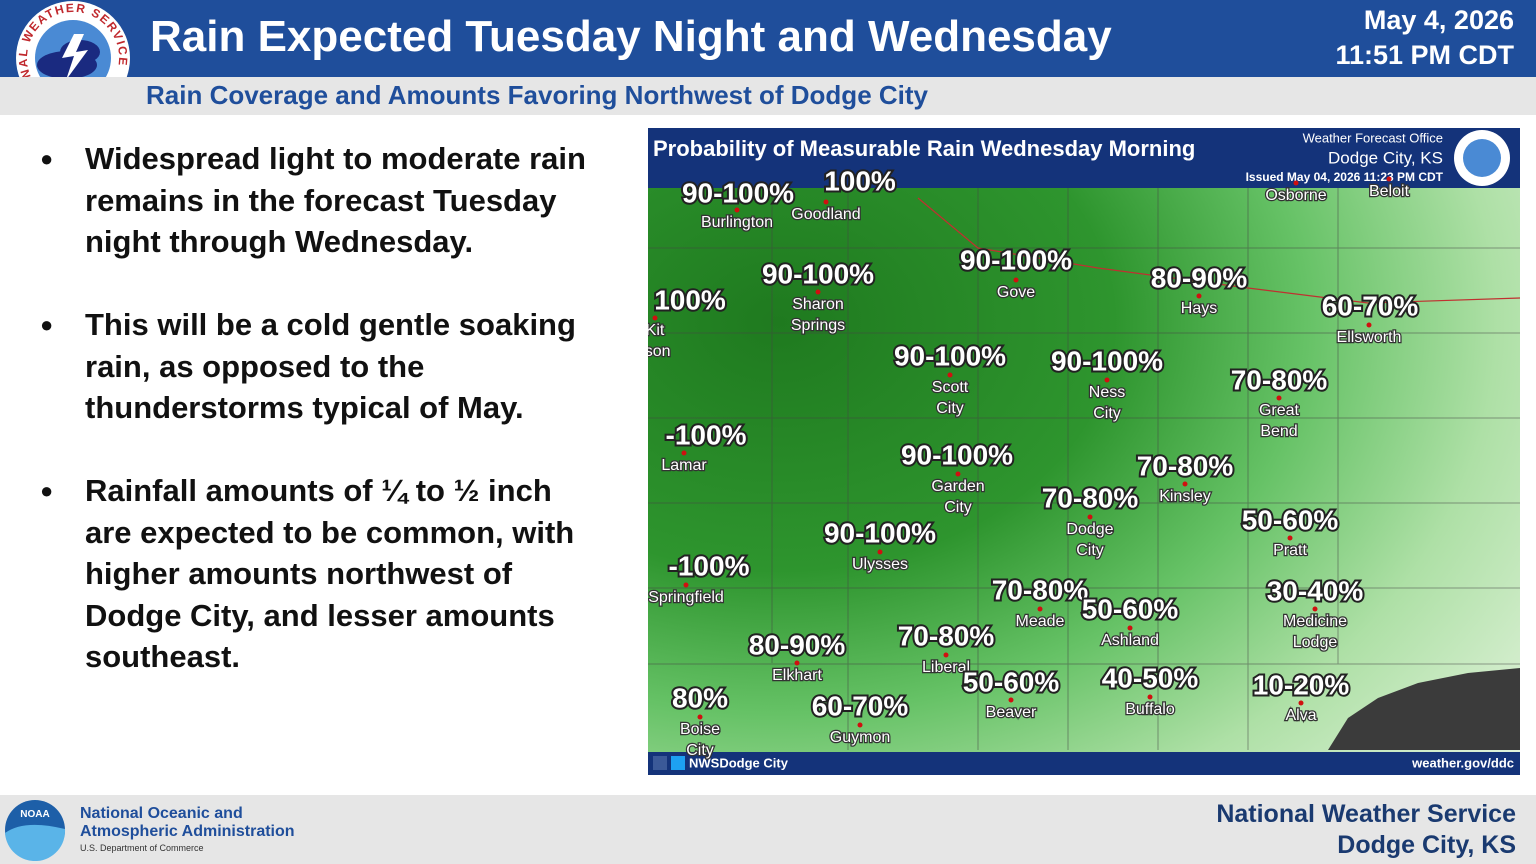 Image resolution: width=1536 pixels, height=864 pixels. What do you see at coordinates (684, 465) in the screenshot?
I see `city-label: Lamar` at bounding box center [684, 465].